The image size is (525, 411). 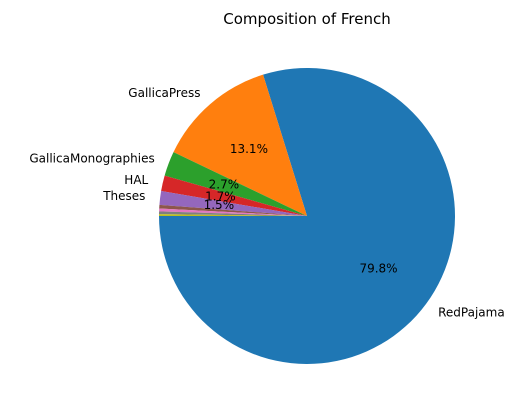 I want to click on slice-percent-label: 1.7%, so click(x=220, y=196).